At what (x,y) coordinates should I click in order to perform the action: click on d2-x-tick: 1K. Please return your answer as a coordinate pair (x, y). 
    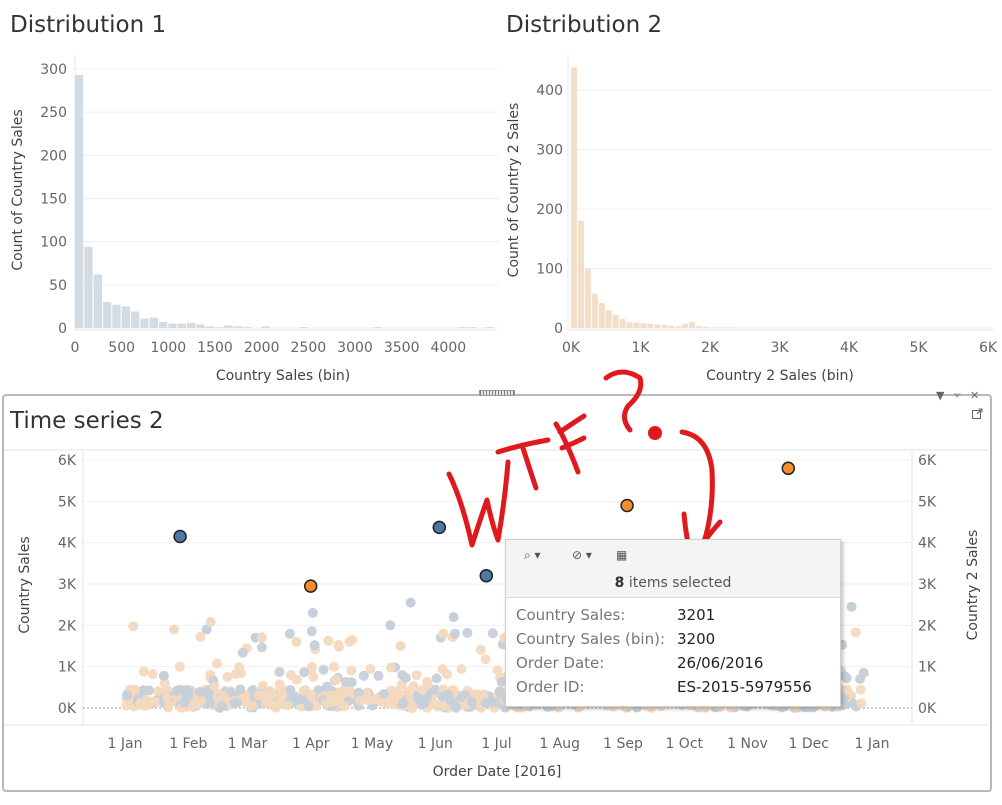
    Looking at the image, I should click on (640, 348).